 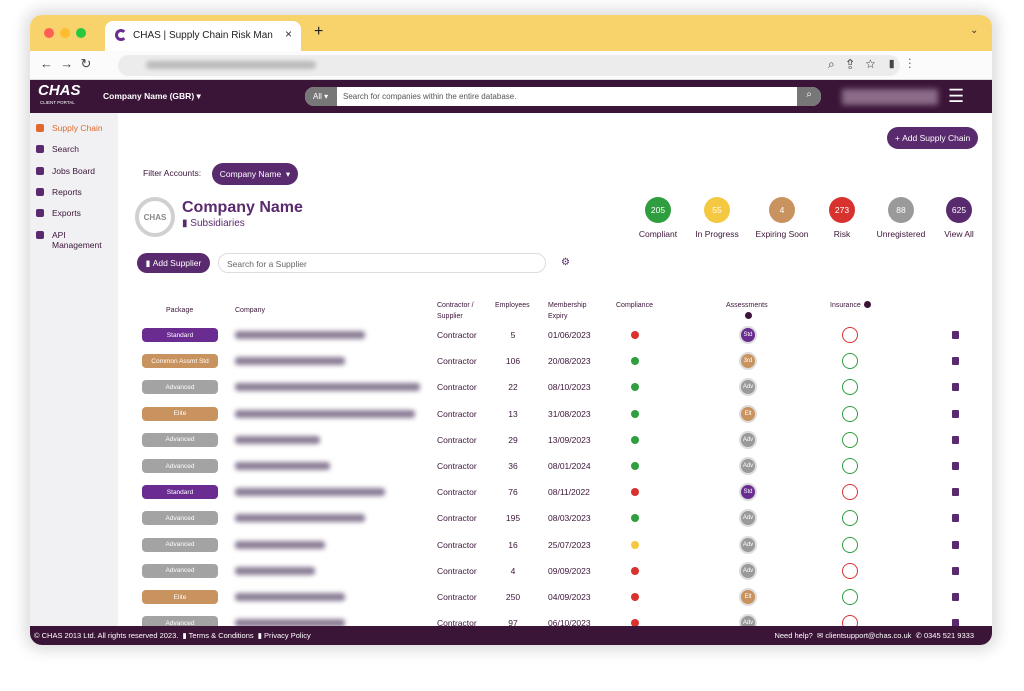 I want to click on supplier-search: Search for a Supplier, so click(x=382, y=263).